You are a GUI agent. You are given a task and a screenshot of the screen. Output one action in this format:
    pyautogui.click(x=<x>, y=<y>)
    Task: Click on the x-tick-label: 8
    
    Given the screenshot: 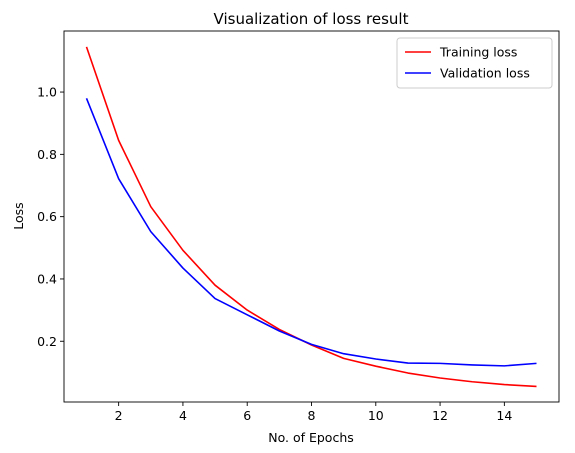 What is the action you would take?
    pyautogui.click(x=312, y=415)
    